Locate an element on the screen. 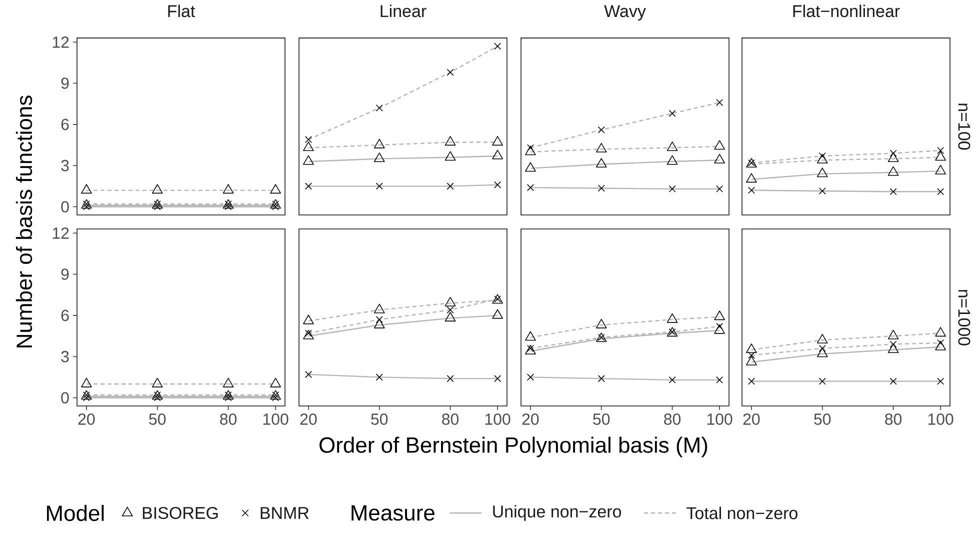 The height and width of the screenshot is (537, 979). text: BNMR is located at coordinates (284, 513).